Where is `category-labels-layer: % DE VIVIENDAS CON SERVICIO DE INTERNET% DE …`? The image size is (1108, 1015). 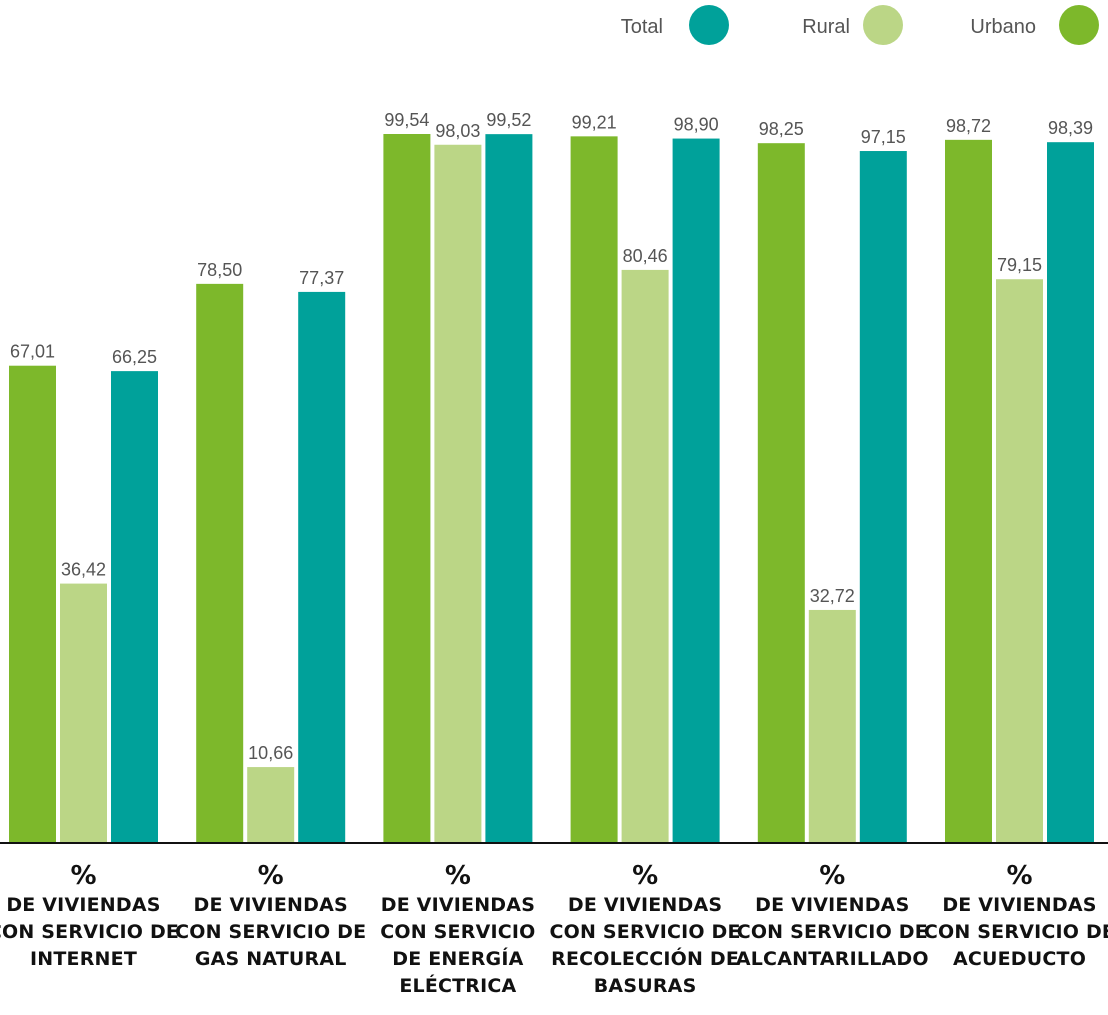 category-labels-layer: % DE VIVIENDAS CON SERVICIO DE INTERNET% DE … is located at coordinates (554, 929).